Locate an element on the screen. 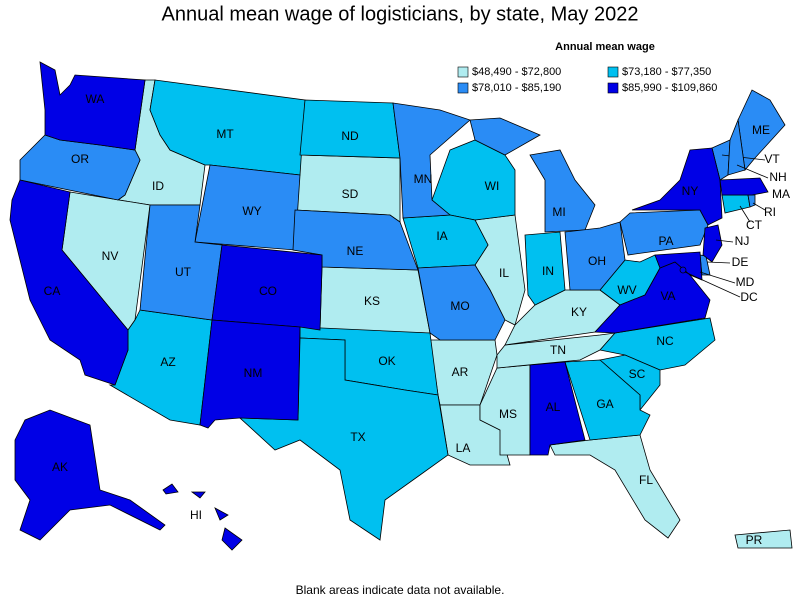 This screenshot has width=800, height=605. state-label: NY is located at coordinates (690, 191).